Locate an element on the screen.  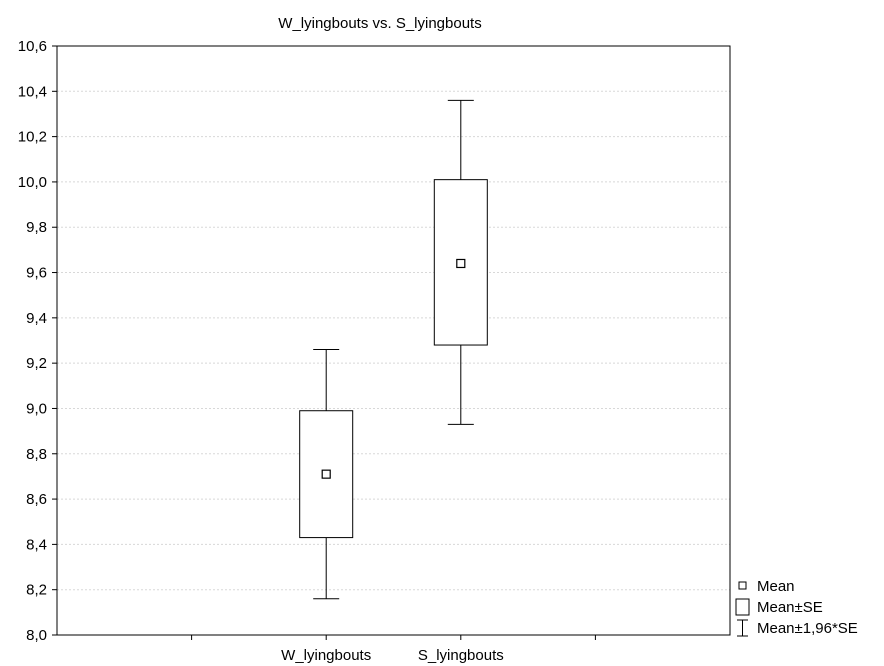
chart-title: W_lyingbouts vs. S_lyingbouts is located at coordinates (379, 23).